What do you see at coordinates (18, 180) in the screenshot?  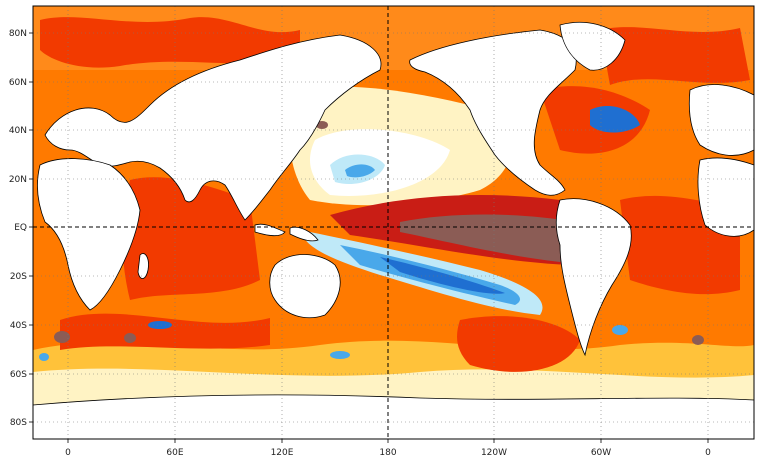 I see `lat-label: 20N` at bounding box center [18, 180].